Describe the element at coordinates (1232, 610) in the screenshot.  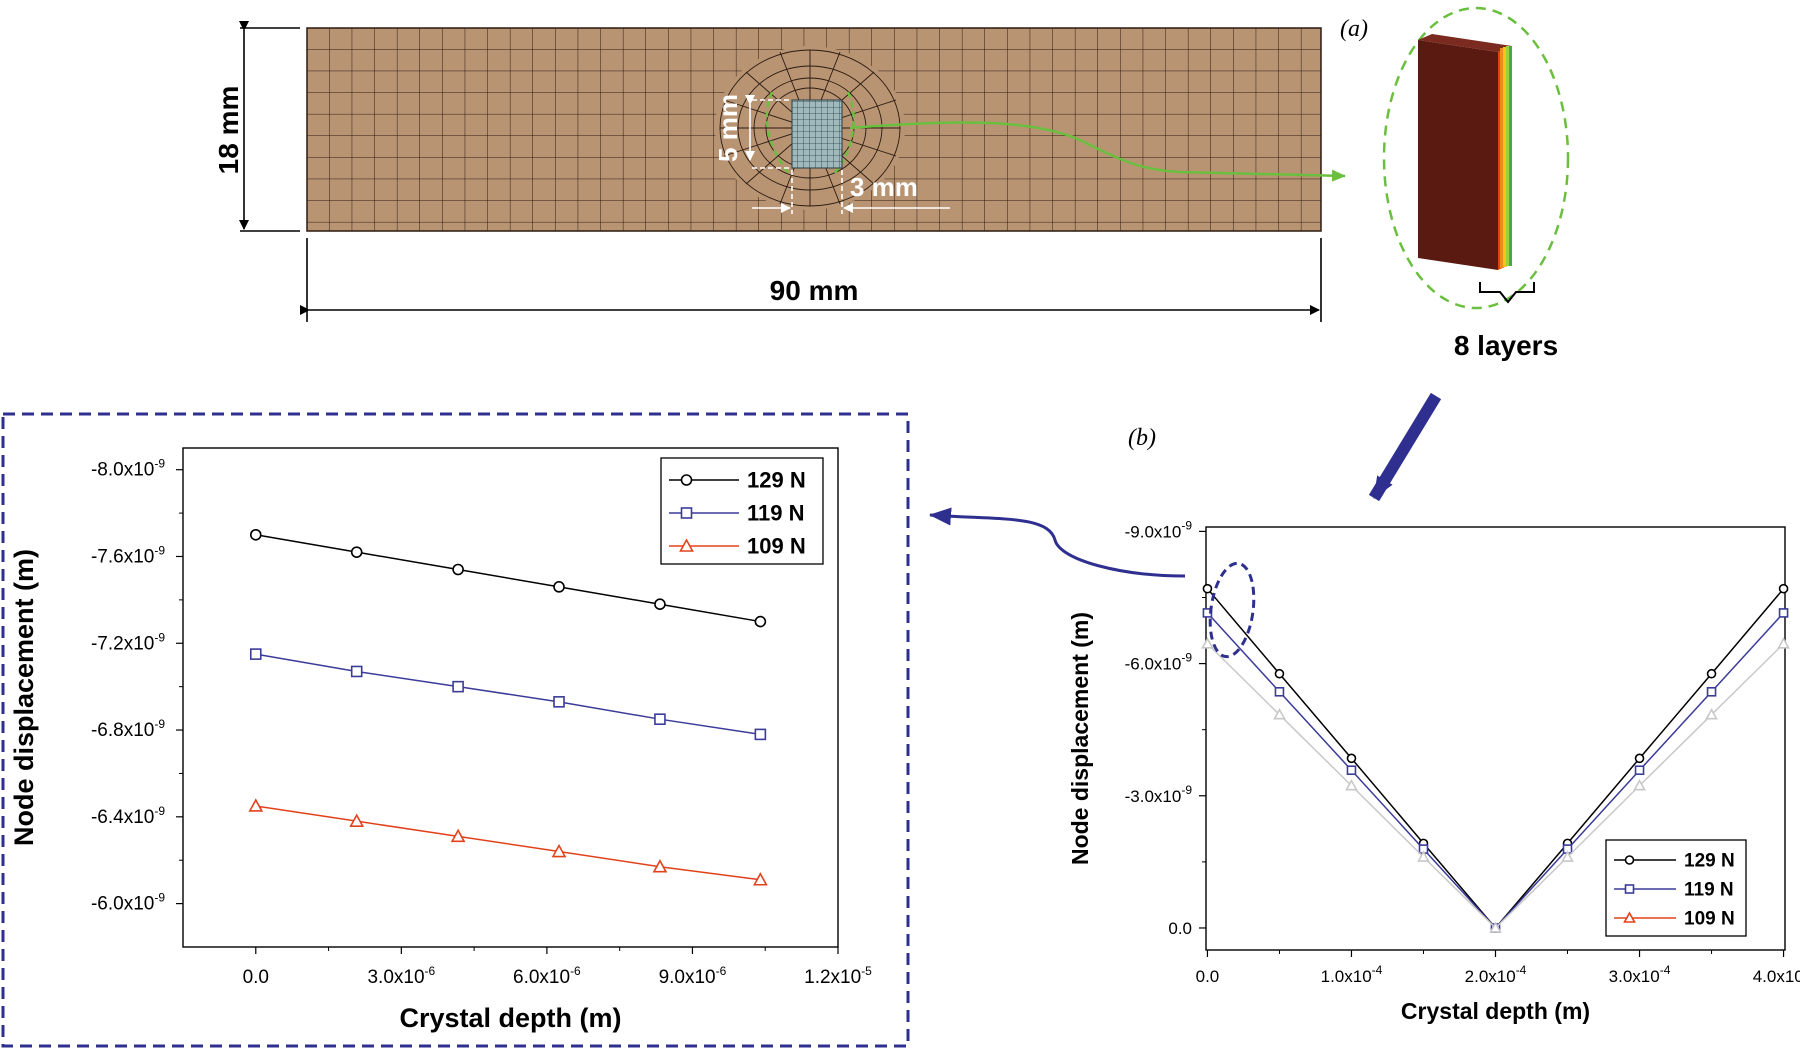
I see `zoom-region-highlight` at that location.